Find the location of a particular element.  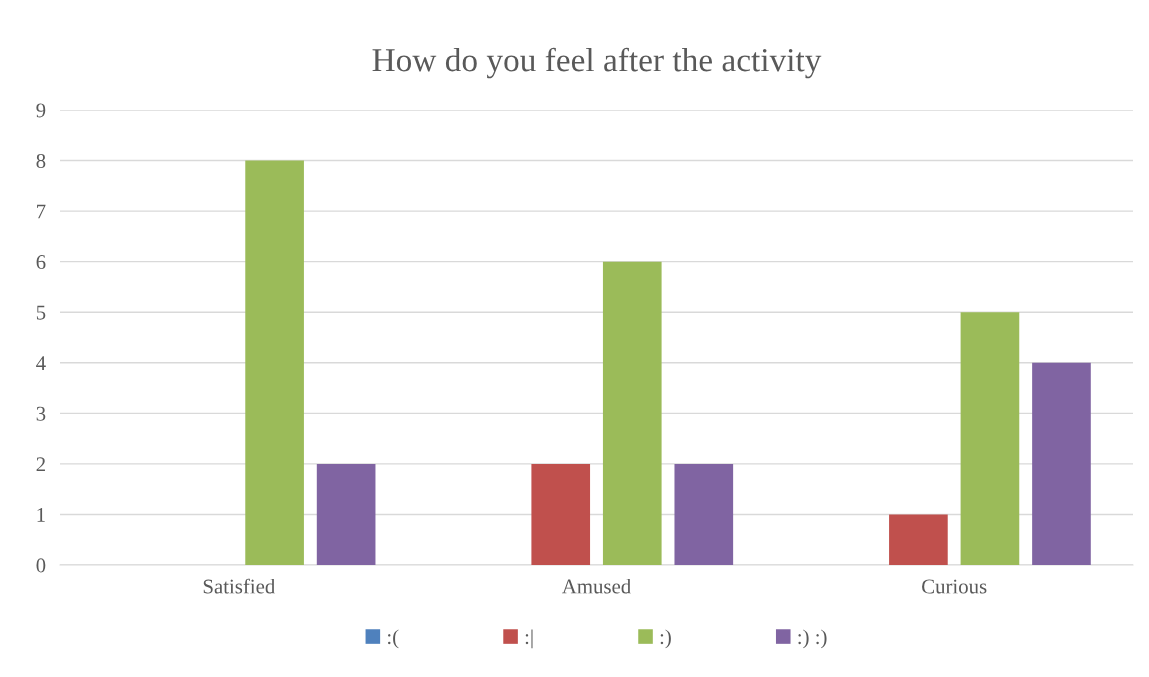

x-tick-label: Satisfied is located at coordinates (239, 586).